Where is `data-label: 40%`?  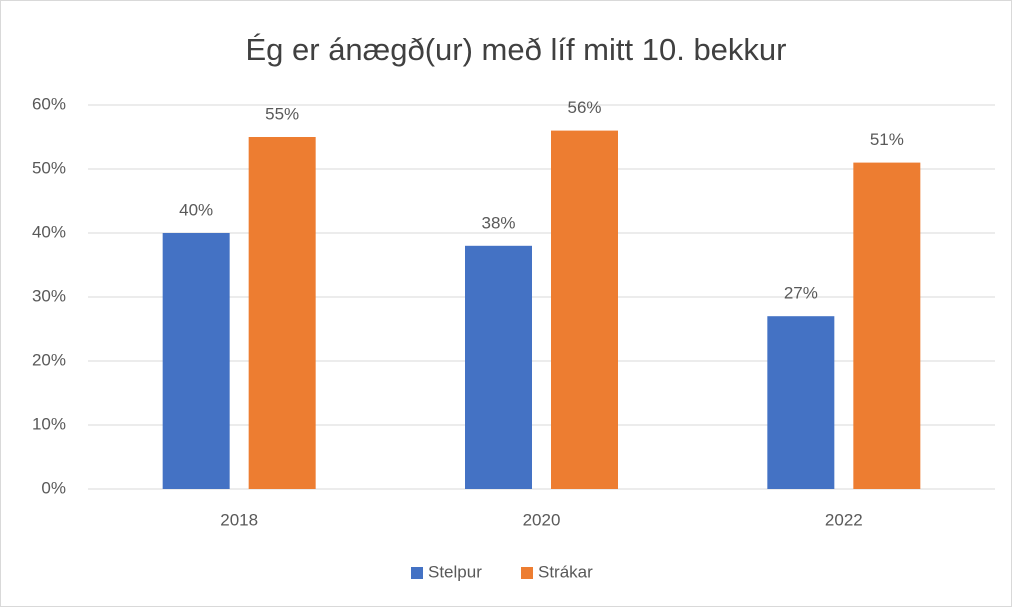
data-label: 40% is located at coordinates (196, 209).